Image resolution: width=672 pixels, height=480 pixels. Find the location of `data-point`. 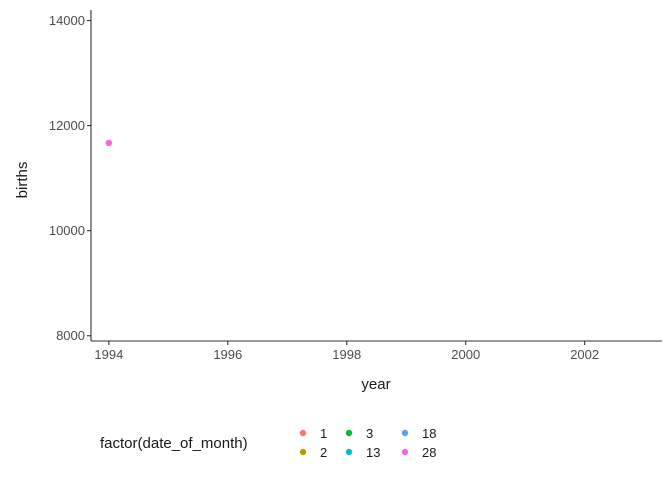

data-point is located at coordinates (109, 143).